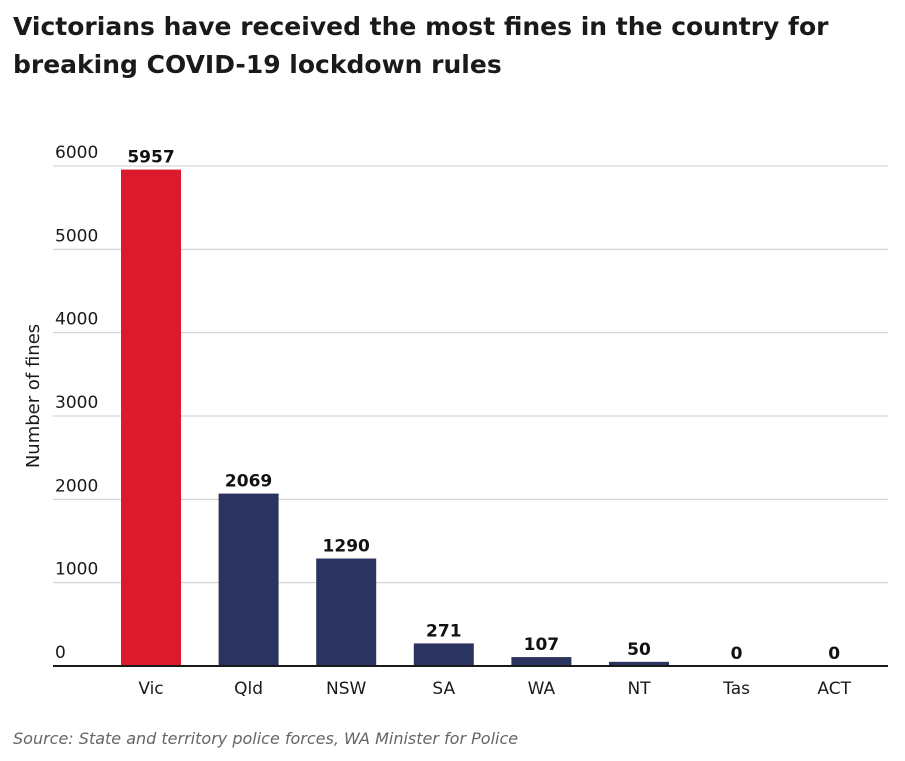 The height and width of the screenshot is (761, 905). I want to click on data-label-vic: 5957, so click(150, 158).